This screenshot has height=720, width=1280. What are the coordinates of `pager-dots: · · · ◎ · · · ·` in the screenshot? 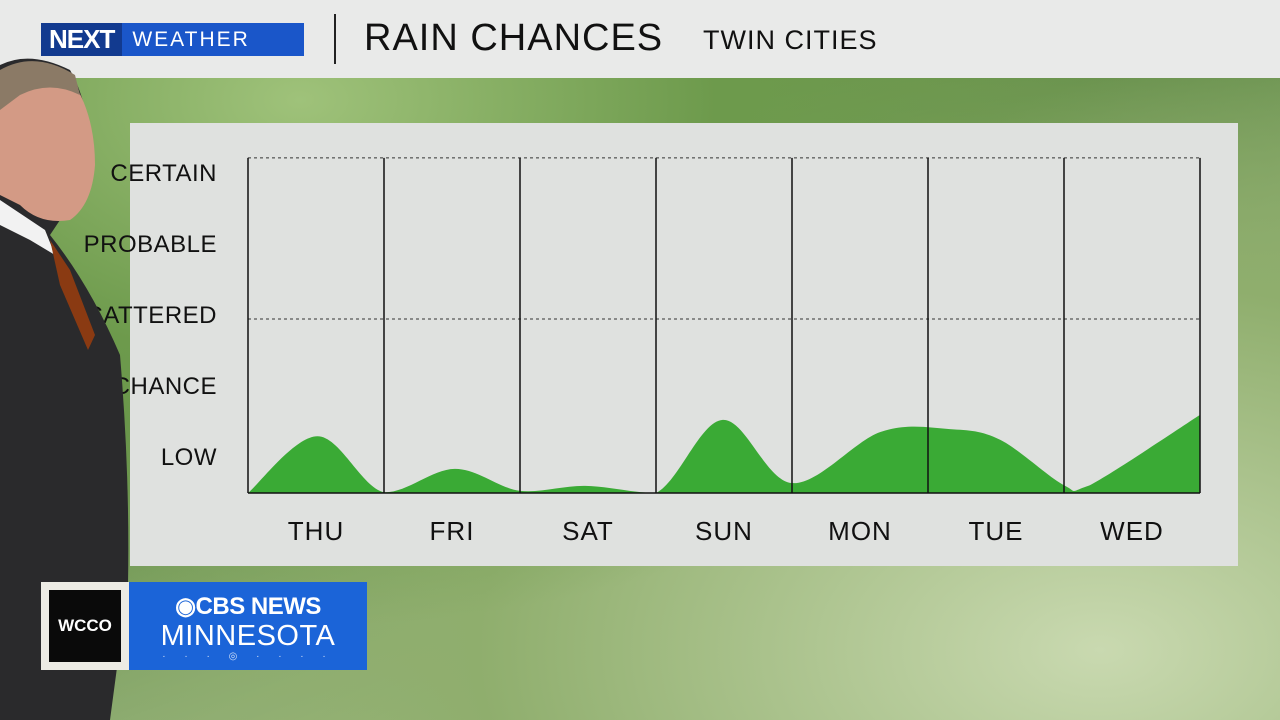 It's located at (248, 656).